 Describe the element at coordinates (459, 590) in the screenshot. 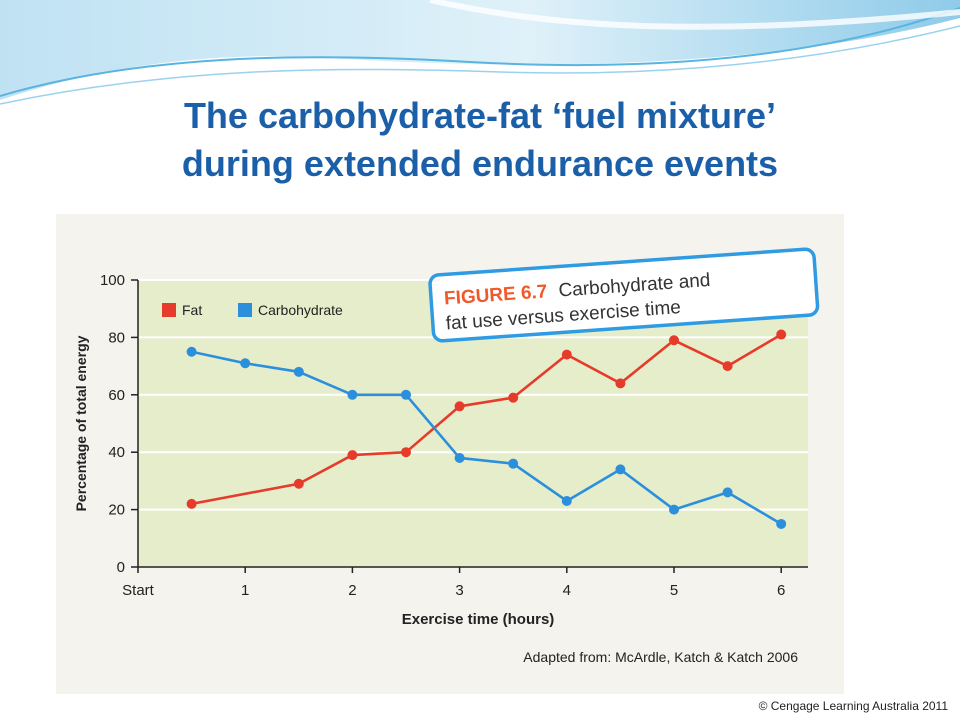

I see `x-tick-label-3: 3` at that location.